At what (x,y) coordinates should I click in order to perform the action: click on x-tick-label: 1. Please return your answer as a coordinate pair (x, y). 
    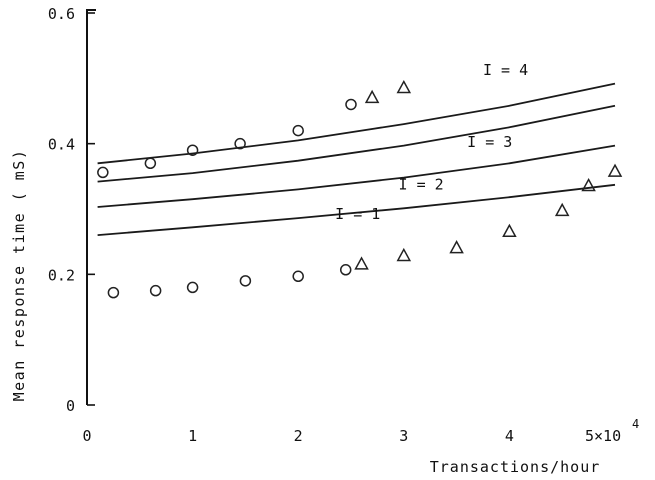
    Looking at the image, I should click on (192, 436).